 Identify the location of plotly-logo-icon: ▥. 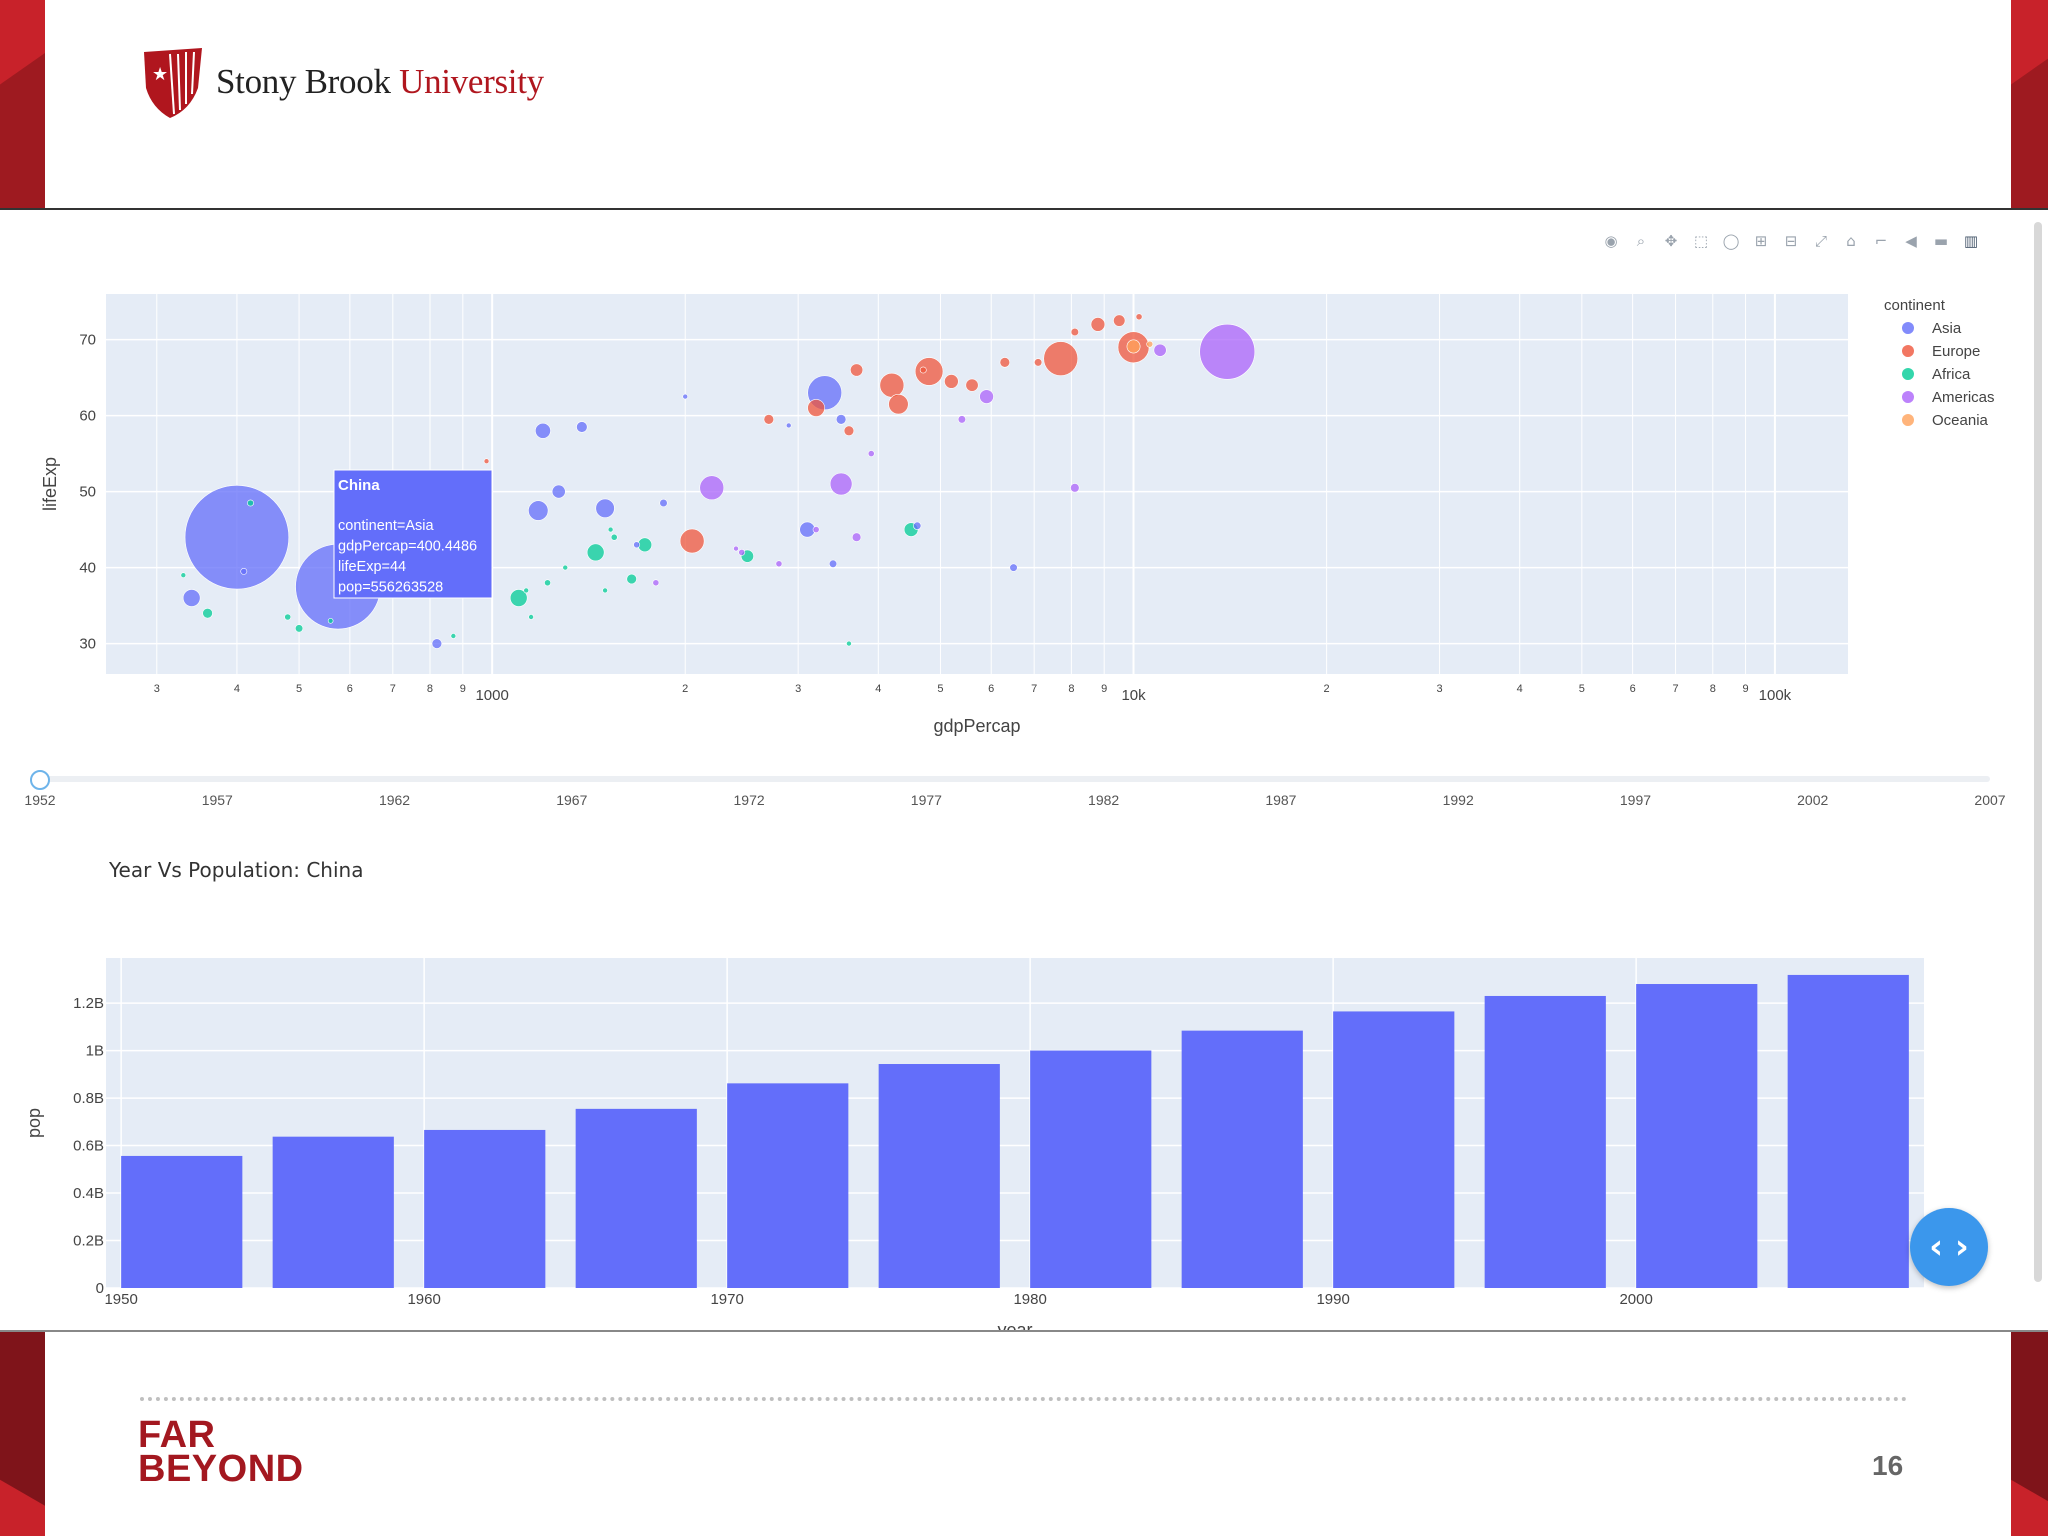
(1971, 241).